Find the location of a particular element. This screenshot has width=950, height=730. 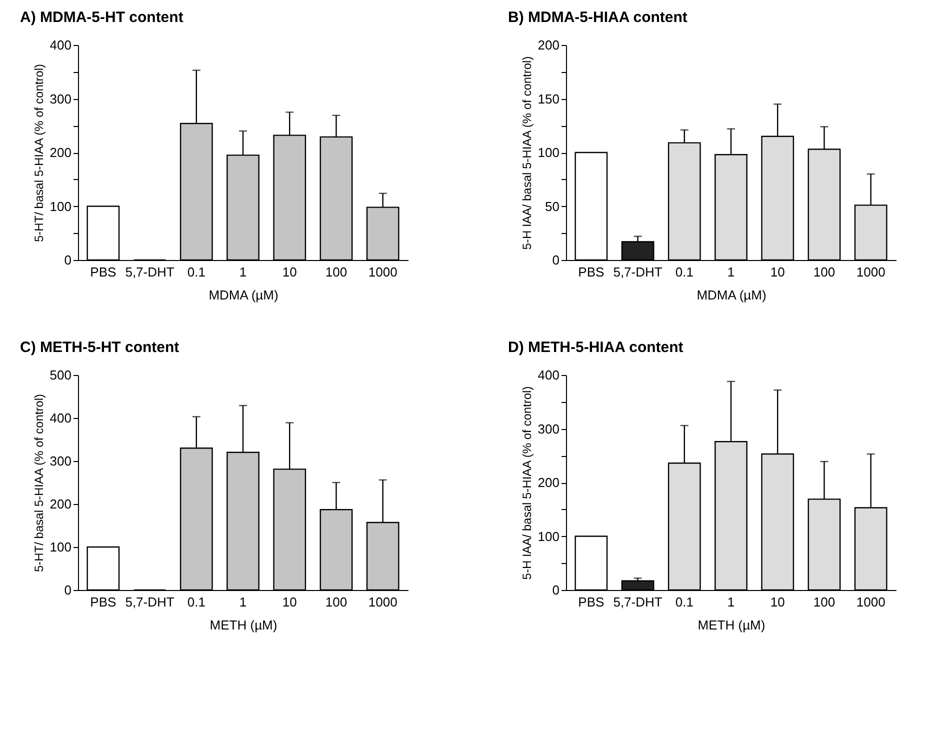

y-tick-label: 150 is located at coordinates (549, 98).